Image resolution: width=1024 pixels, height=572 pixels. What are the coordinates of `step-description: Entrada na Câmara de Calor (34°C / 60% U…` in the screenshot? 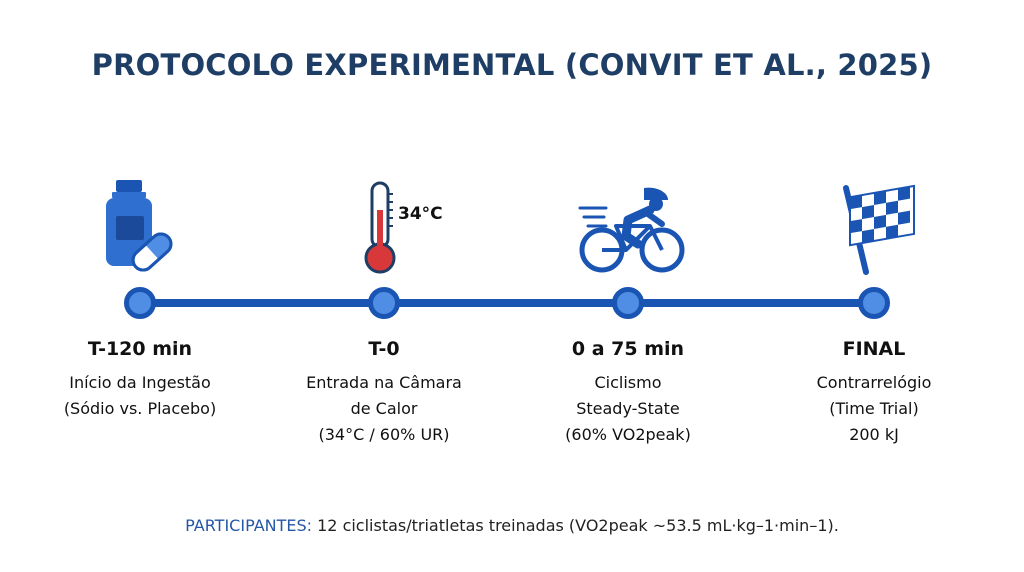 It's located at (384, 408).